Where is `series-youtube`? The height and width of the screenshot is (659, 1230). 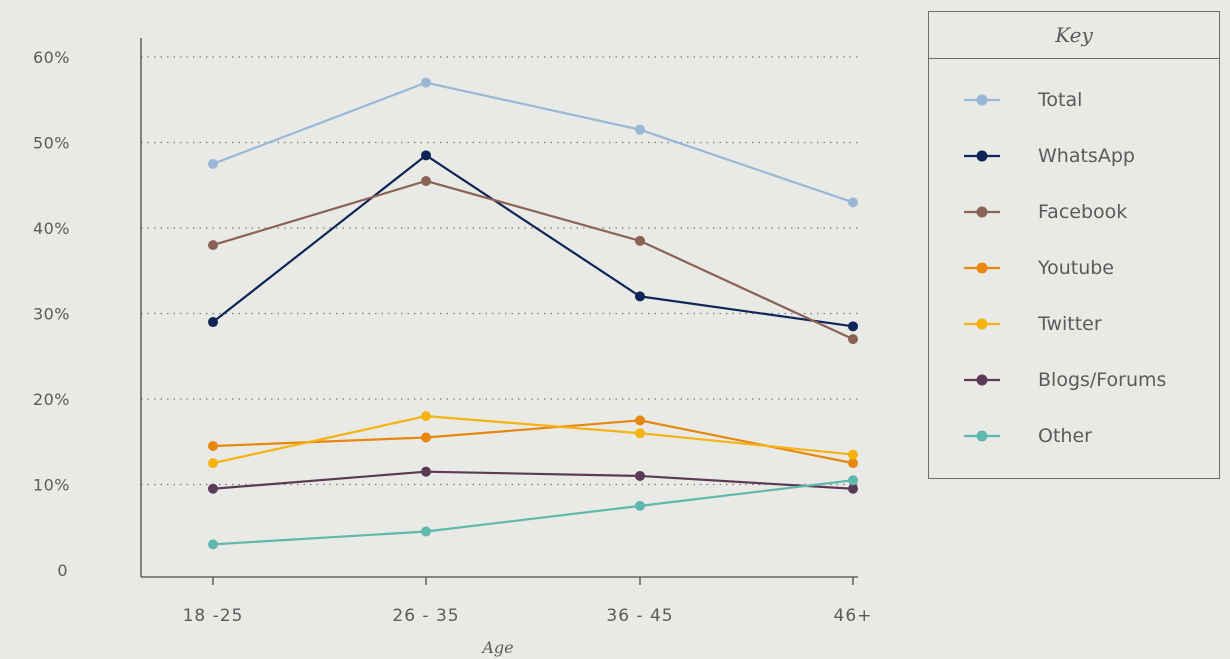
series-youtube is located at coordinates (533, 442).